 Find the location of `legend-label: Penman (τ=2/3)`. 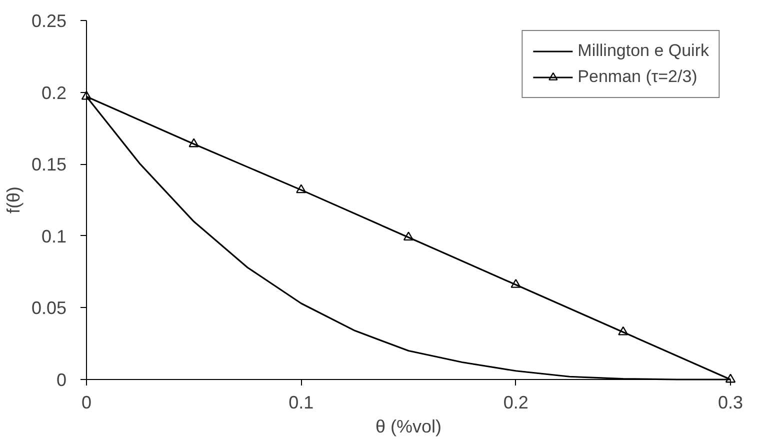

legend-label: Penman (τ=2/3) is located at coordinates (638, 77).